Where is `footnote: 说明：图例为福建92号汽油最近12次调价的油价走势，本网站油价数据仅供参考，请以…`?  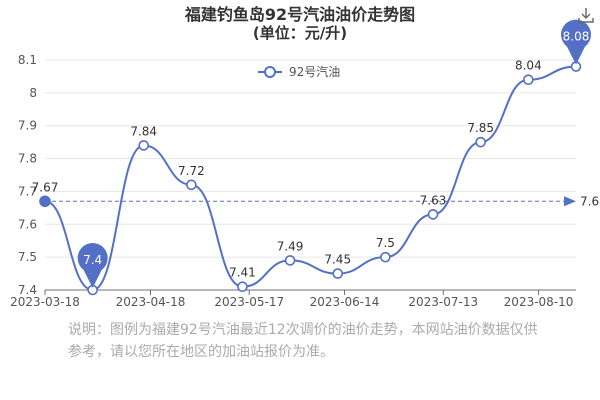 footnote: 说明：图例为福建92号汽油最近12次调价的油价走势，本网站油价数据仅供参考，请以… is located at coordinates (303, 341).